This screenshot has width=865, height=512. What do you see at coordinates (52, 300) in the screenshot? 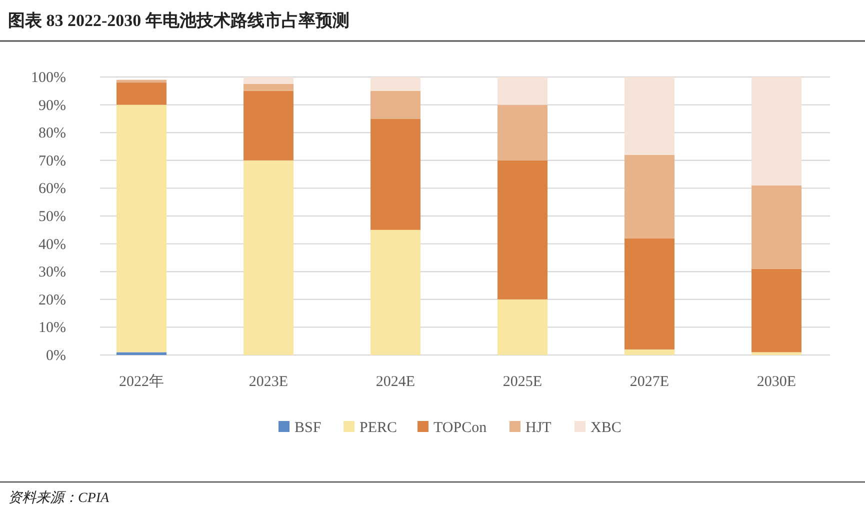
I see `y-tick-label: 20%` at bounding box center [52, 300].